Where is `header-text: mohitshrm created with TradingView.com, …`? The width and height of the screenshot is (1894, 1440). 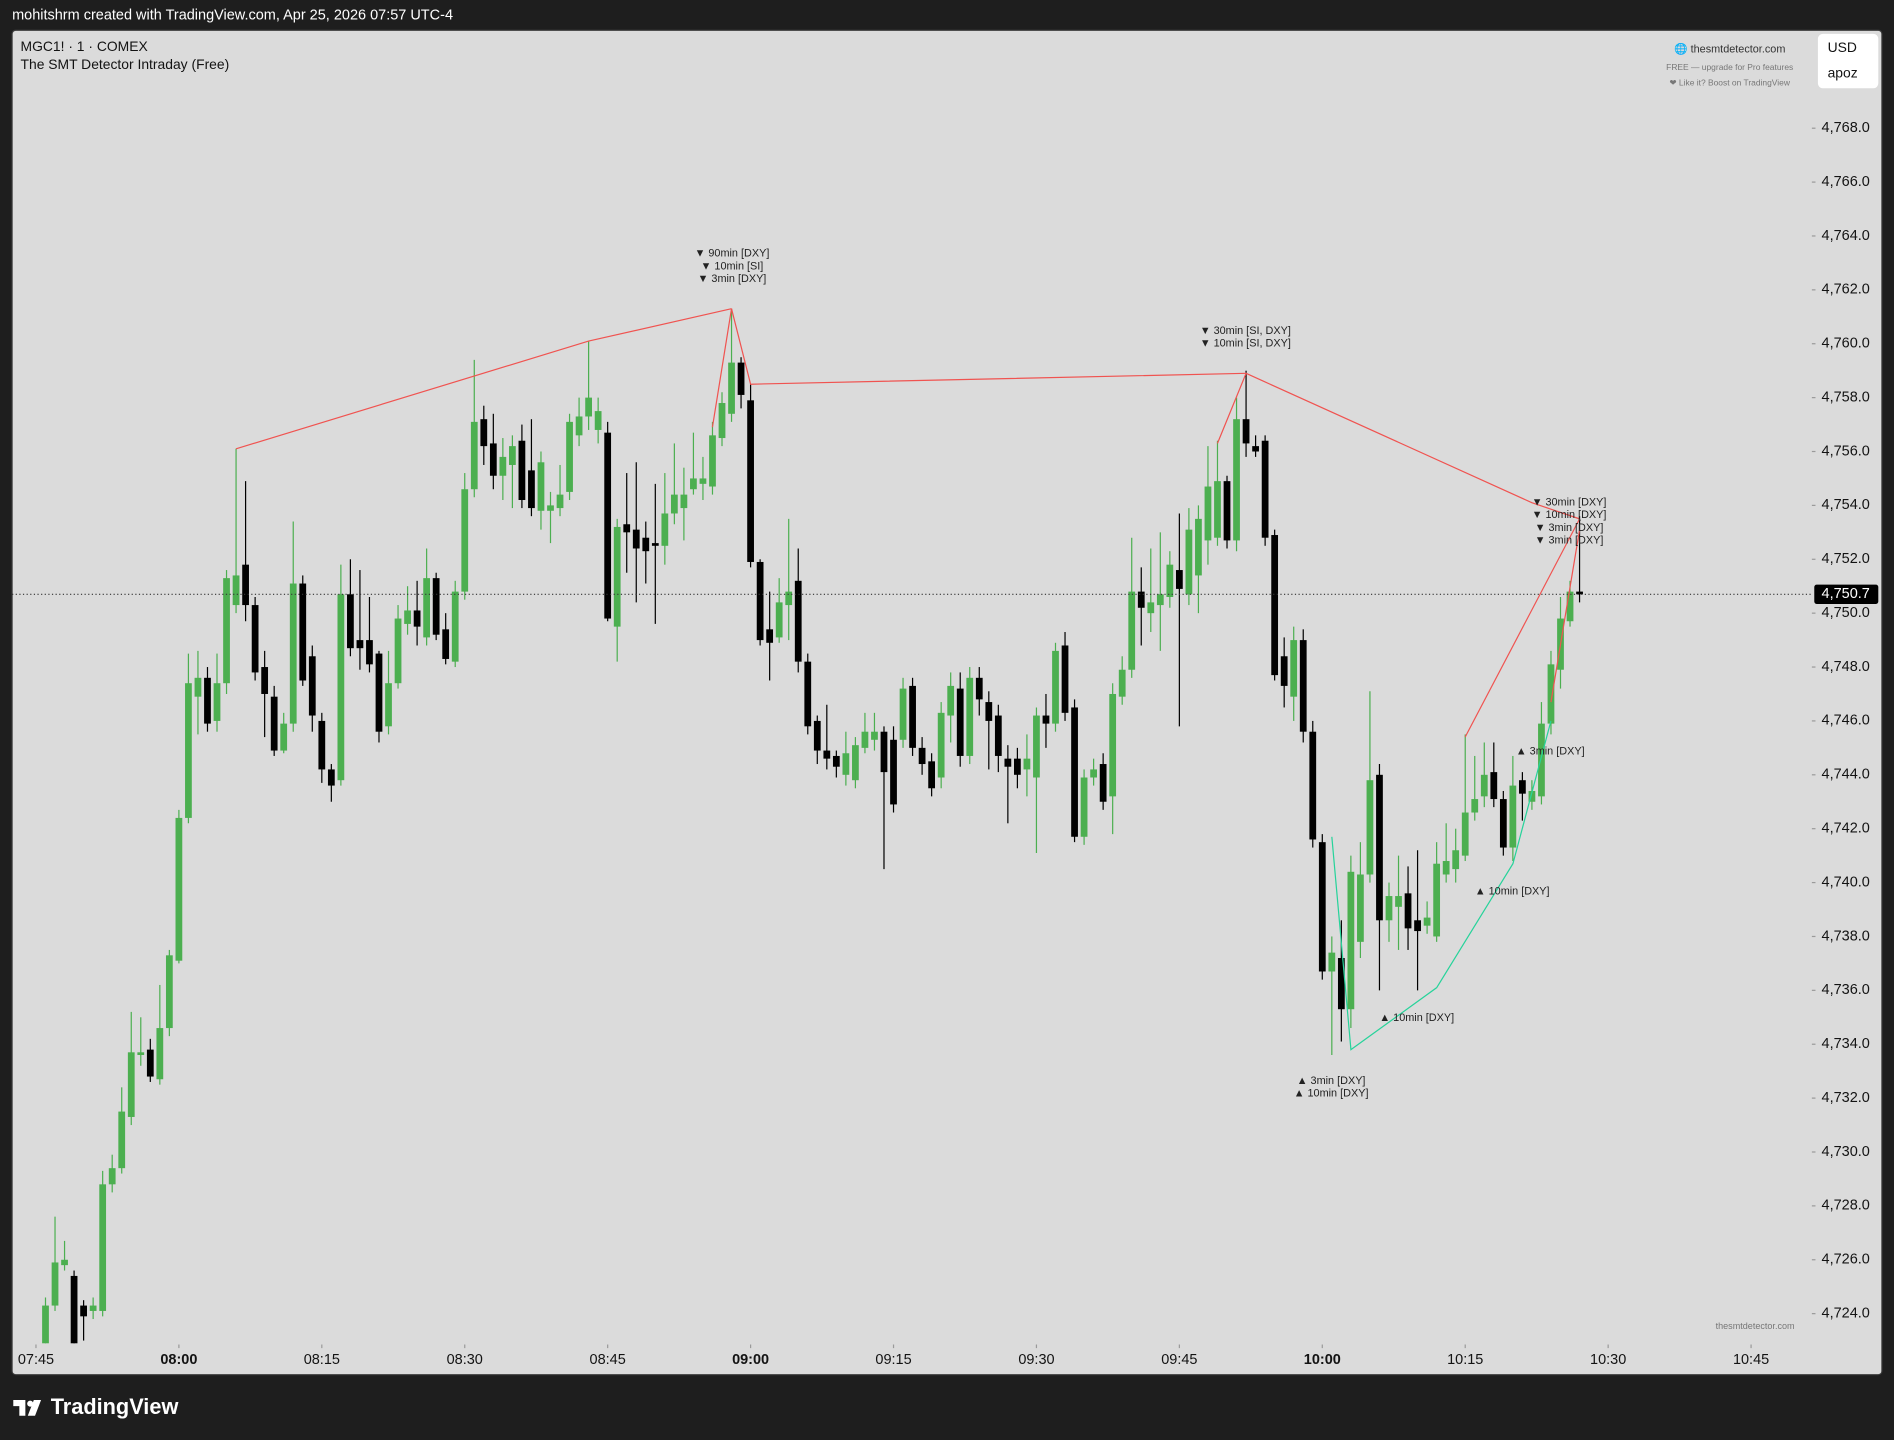 header-text: mohitshrm created with TradingView.com, … is located at coordinates (232, 16).